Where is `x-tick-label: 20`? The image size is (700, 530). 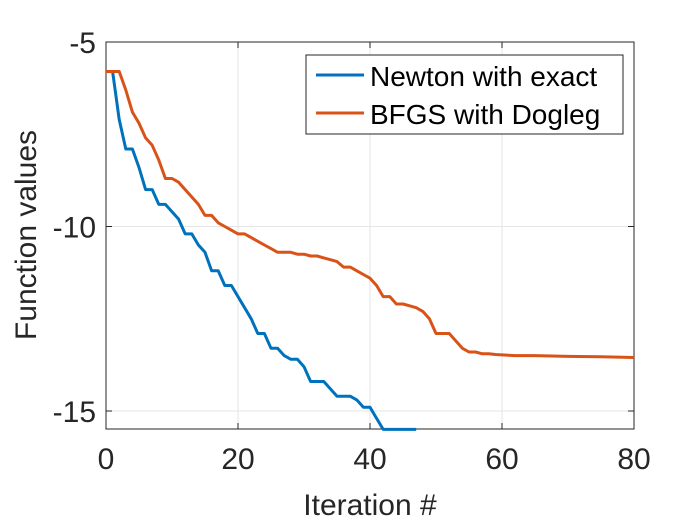
x-tick-label: 20 is located at coordinates (237, 459).